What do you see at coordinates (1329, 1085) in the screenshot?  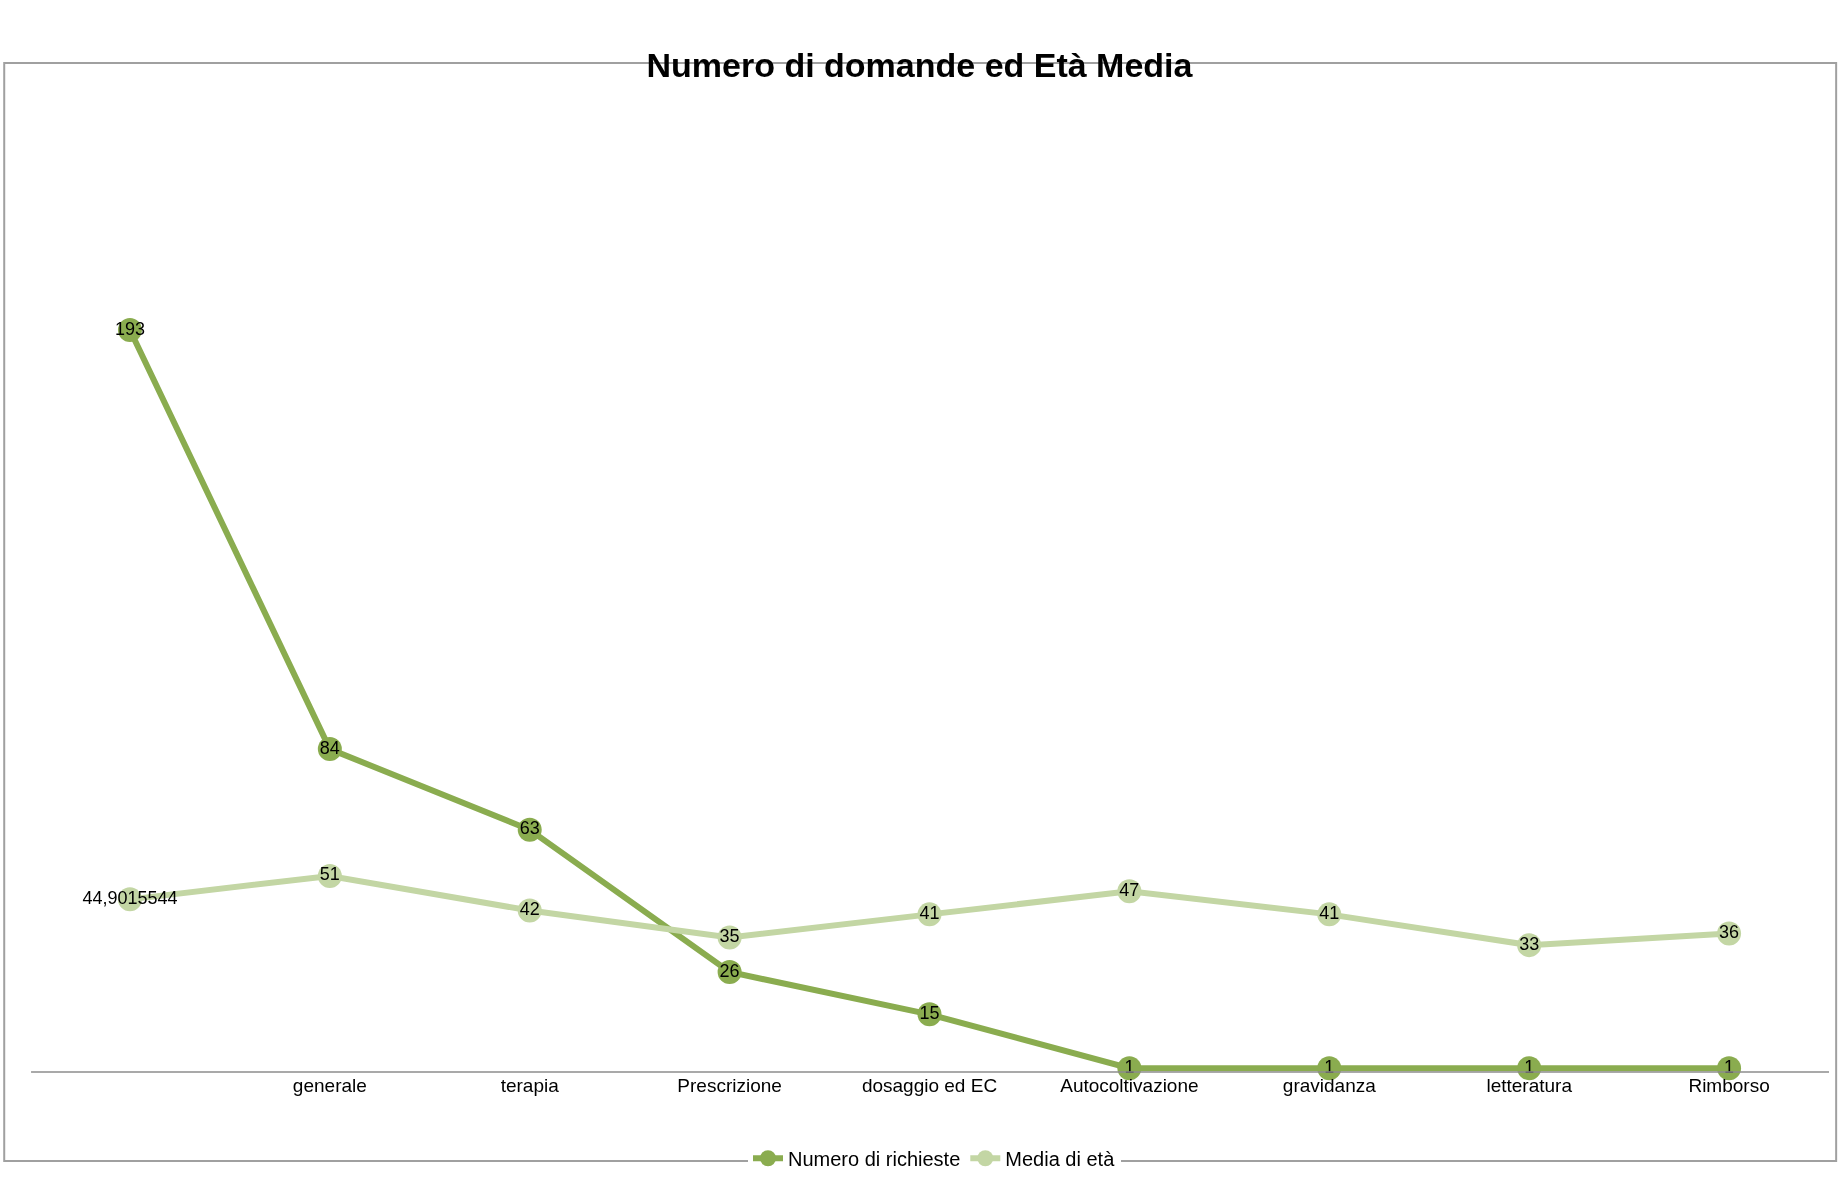 I see `x-tick-label: gravidanza` at bounding box center [1329, 1085].